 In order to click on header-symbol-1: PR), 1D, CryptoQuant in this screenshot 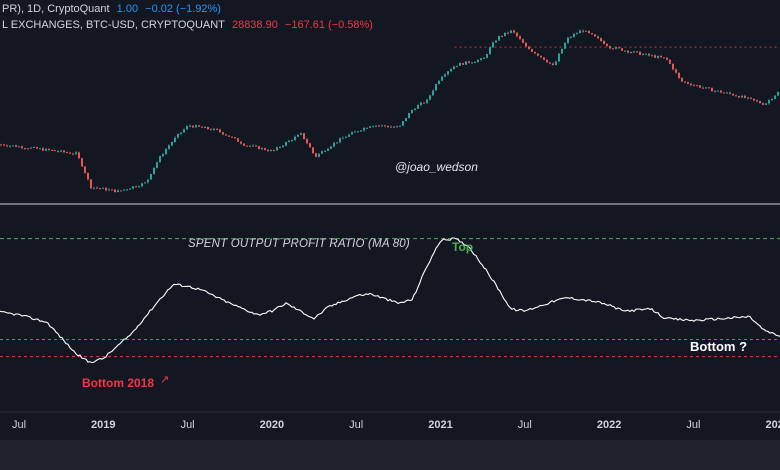, I will do `click(56, 9)`.